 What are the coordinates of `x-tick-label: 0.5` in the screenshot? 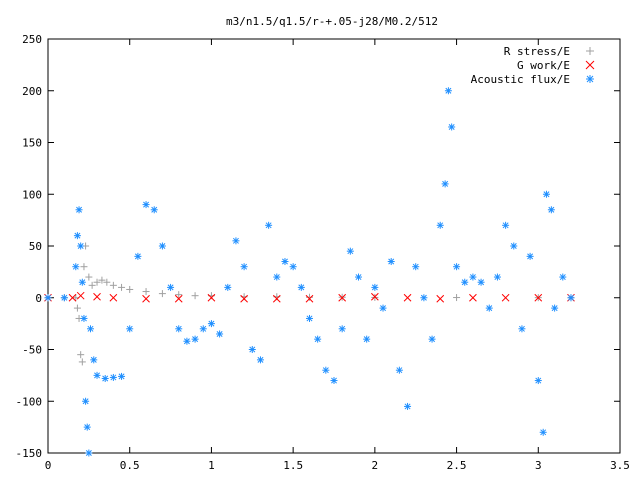 It's located at (130, 465).